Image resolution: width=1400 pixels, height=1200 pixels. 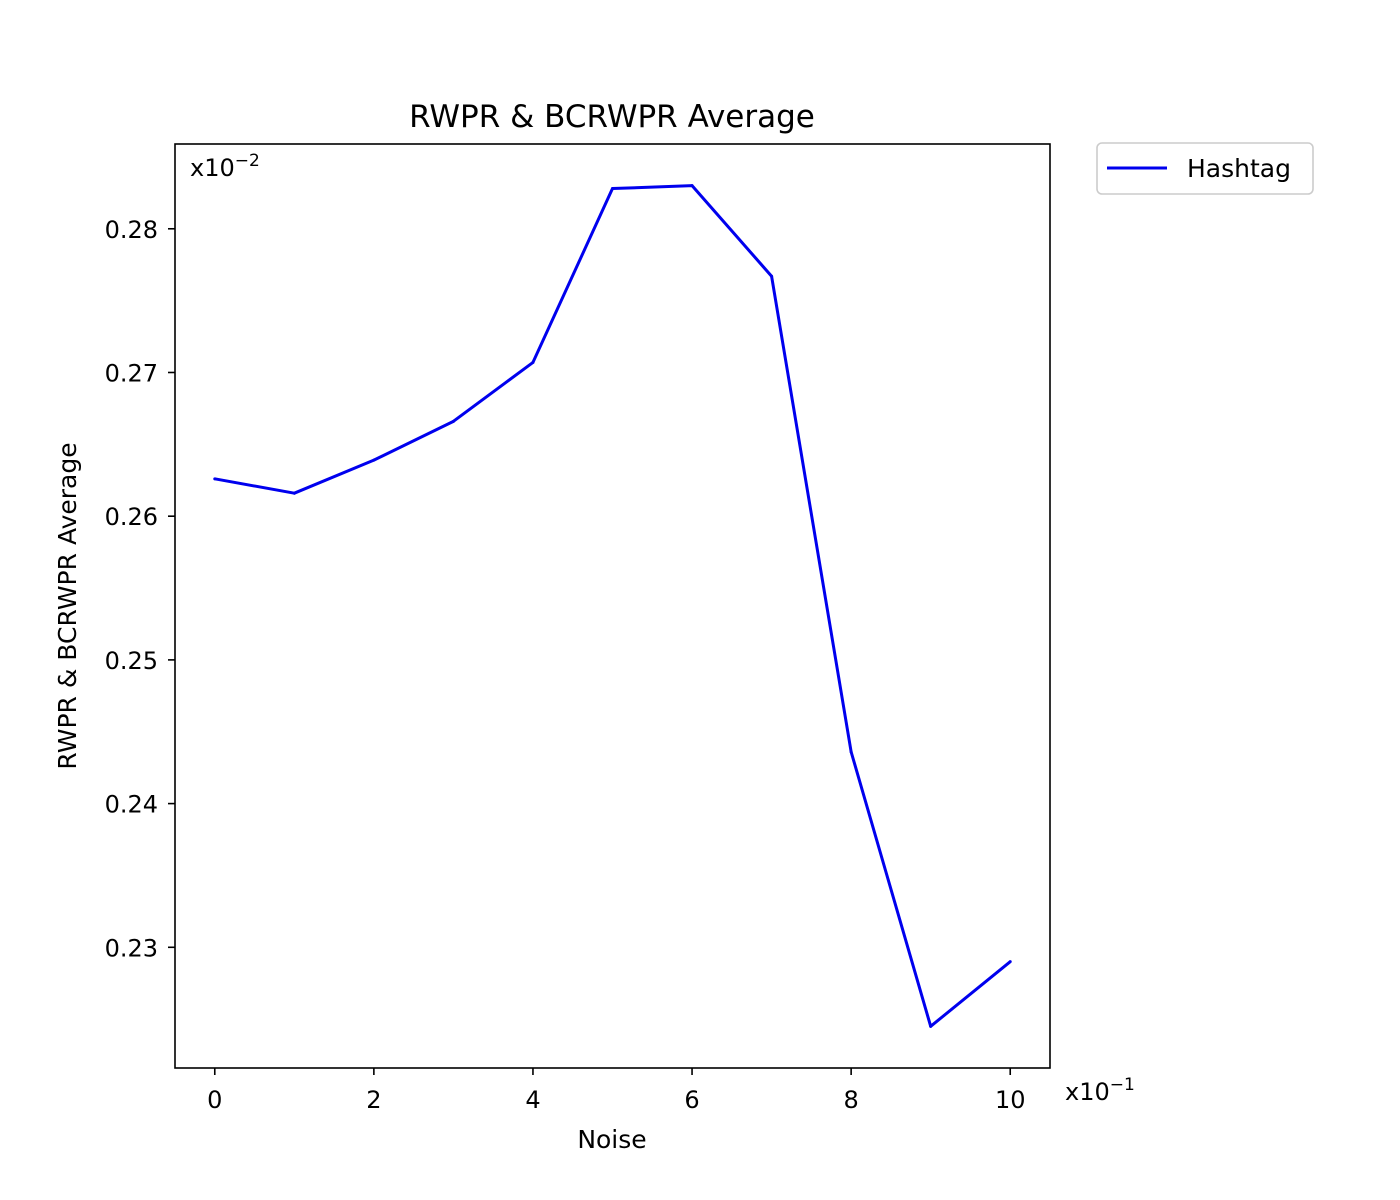 What do you see at coordinates (131, 230) in the screenshot?
I see `y-tick-label: 0.28` at bounding box center [131, 230].